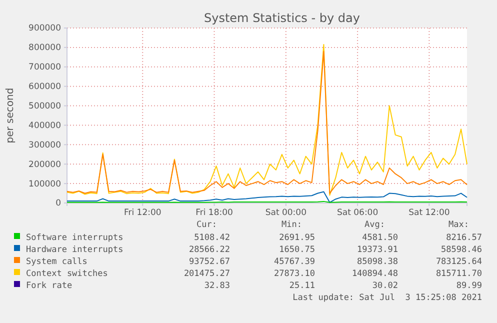  What do you see at coordinates (374, 225) in the screenshot?
I see `text: Avg:` at bounding box center [374, 225].